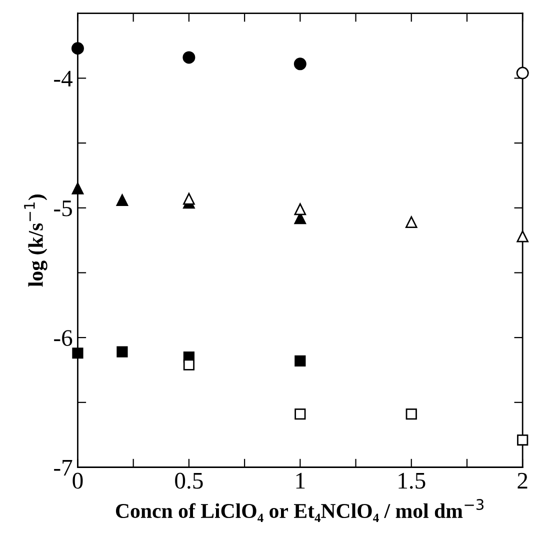  What do you see at coordinates (63, 208) in the screenshot?
I see `y-tick-label: -5` at bounding box center [63, 208].